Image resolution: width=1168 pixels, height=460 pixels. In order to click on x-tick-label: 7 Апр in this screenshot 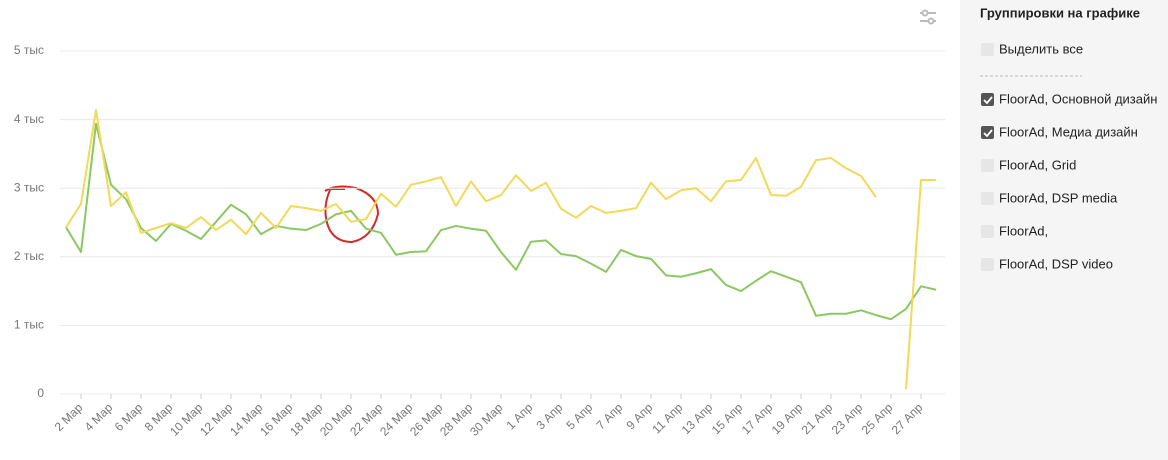, I will do `click(609, 416)`.